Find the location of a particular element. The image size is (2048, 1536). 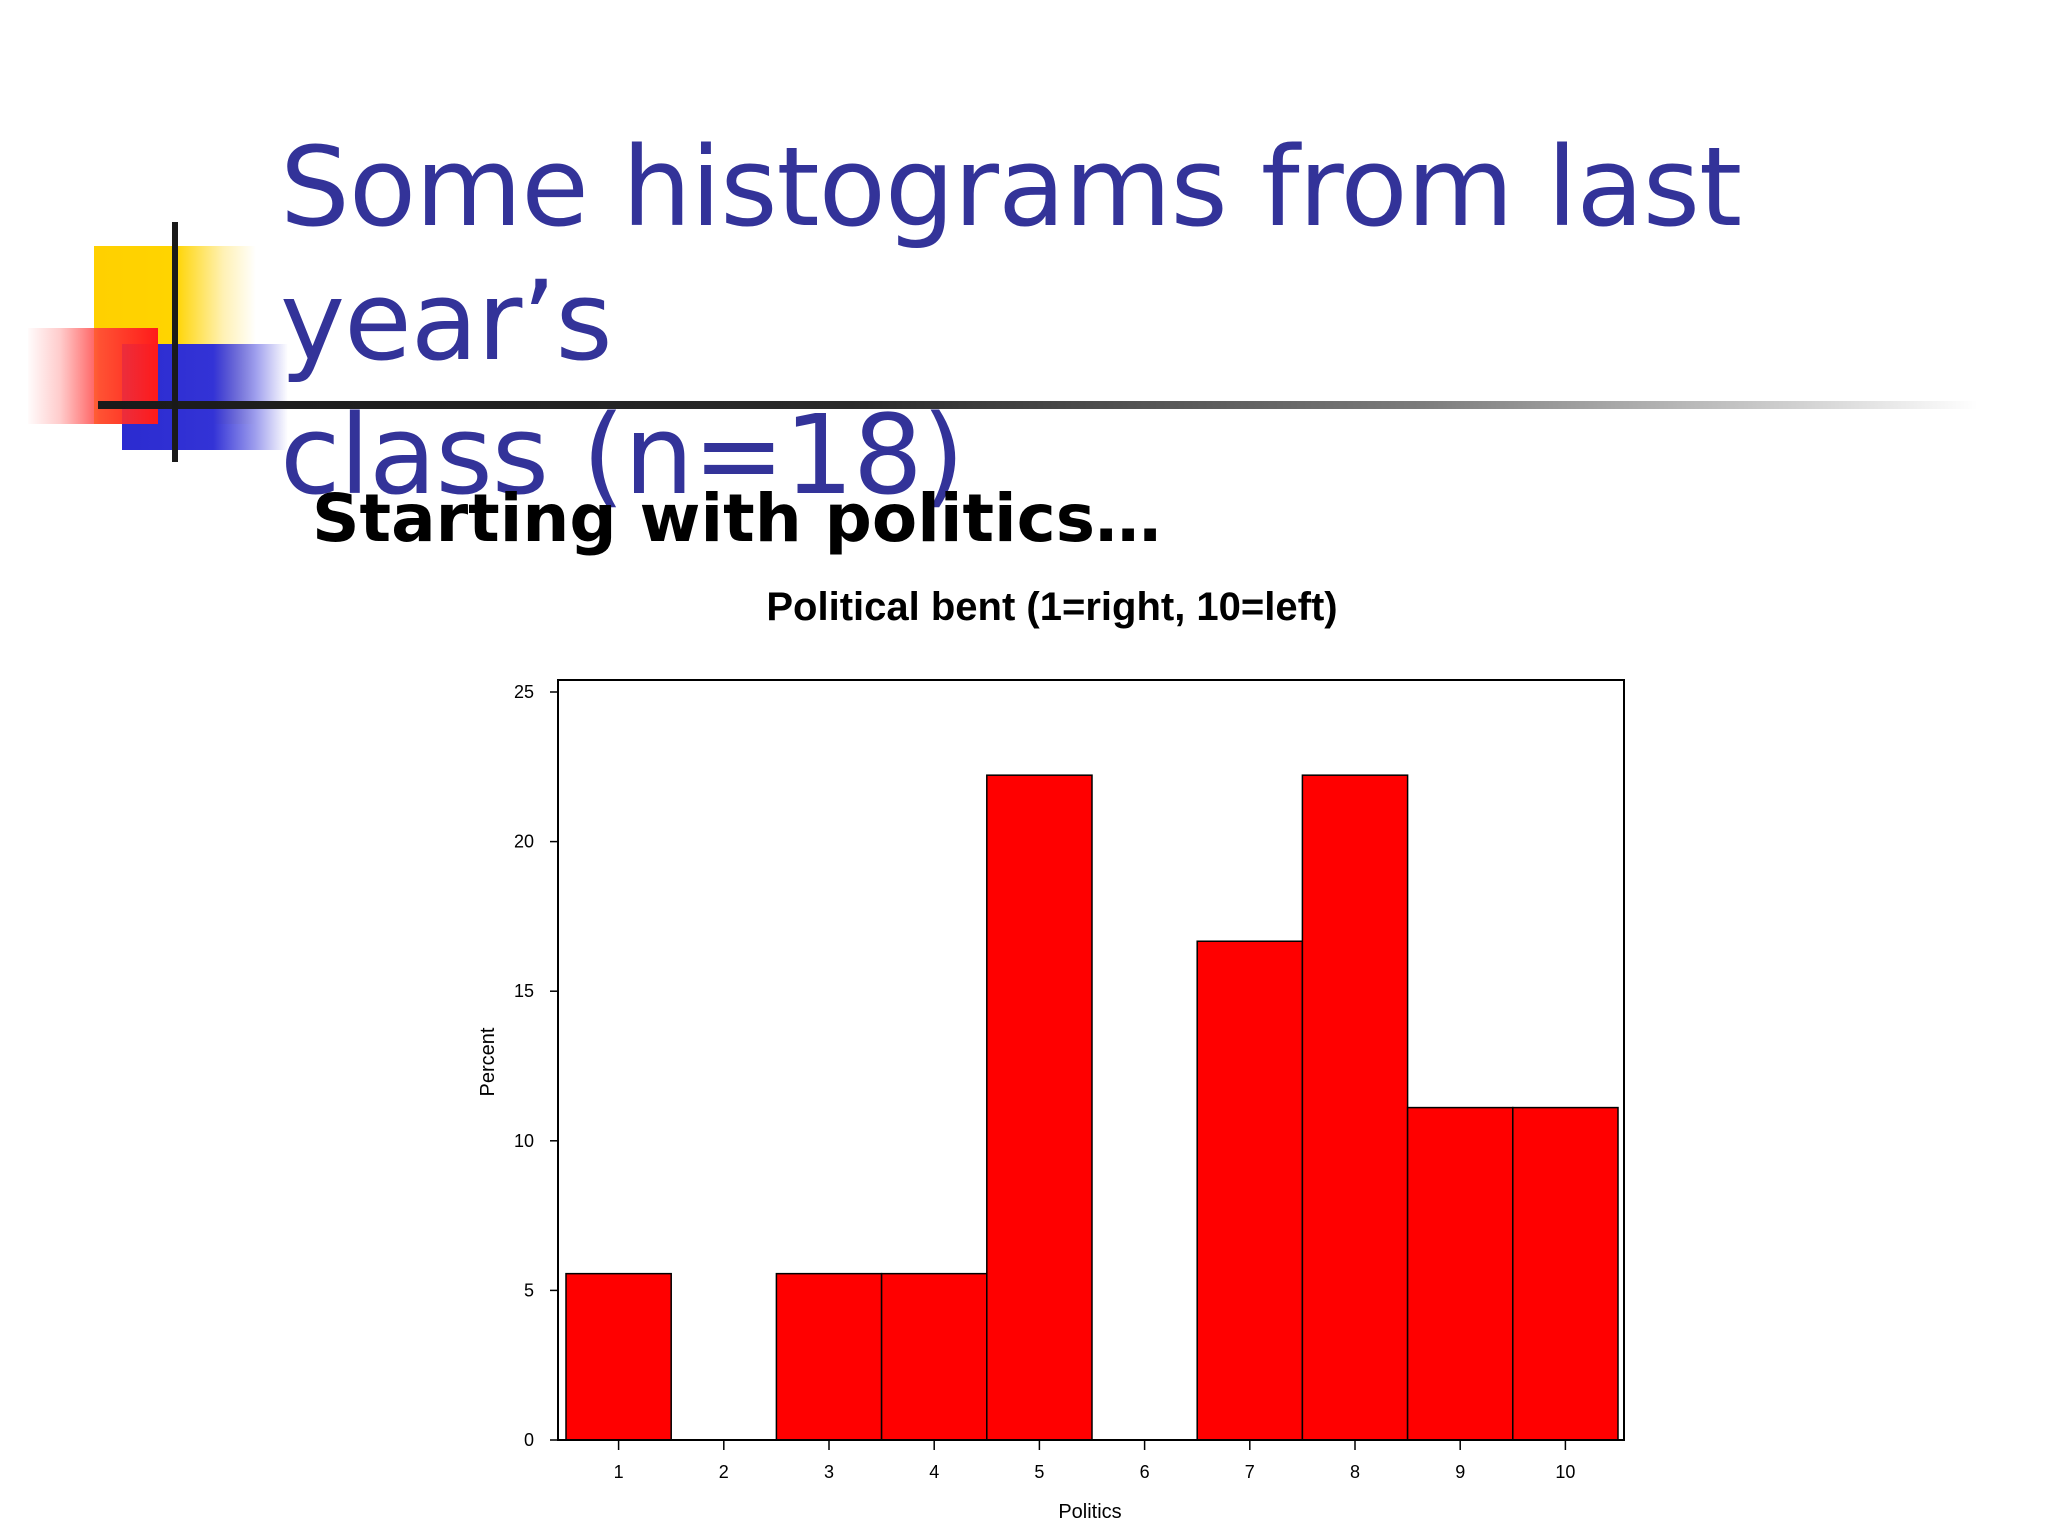

x-tick-label-7: 7 is located at coordinates (1250, 1472).